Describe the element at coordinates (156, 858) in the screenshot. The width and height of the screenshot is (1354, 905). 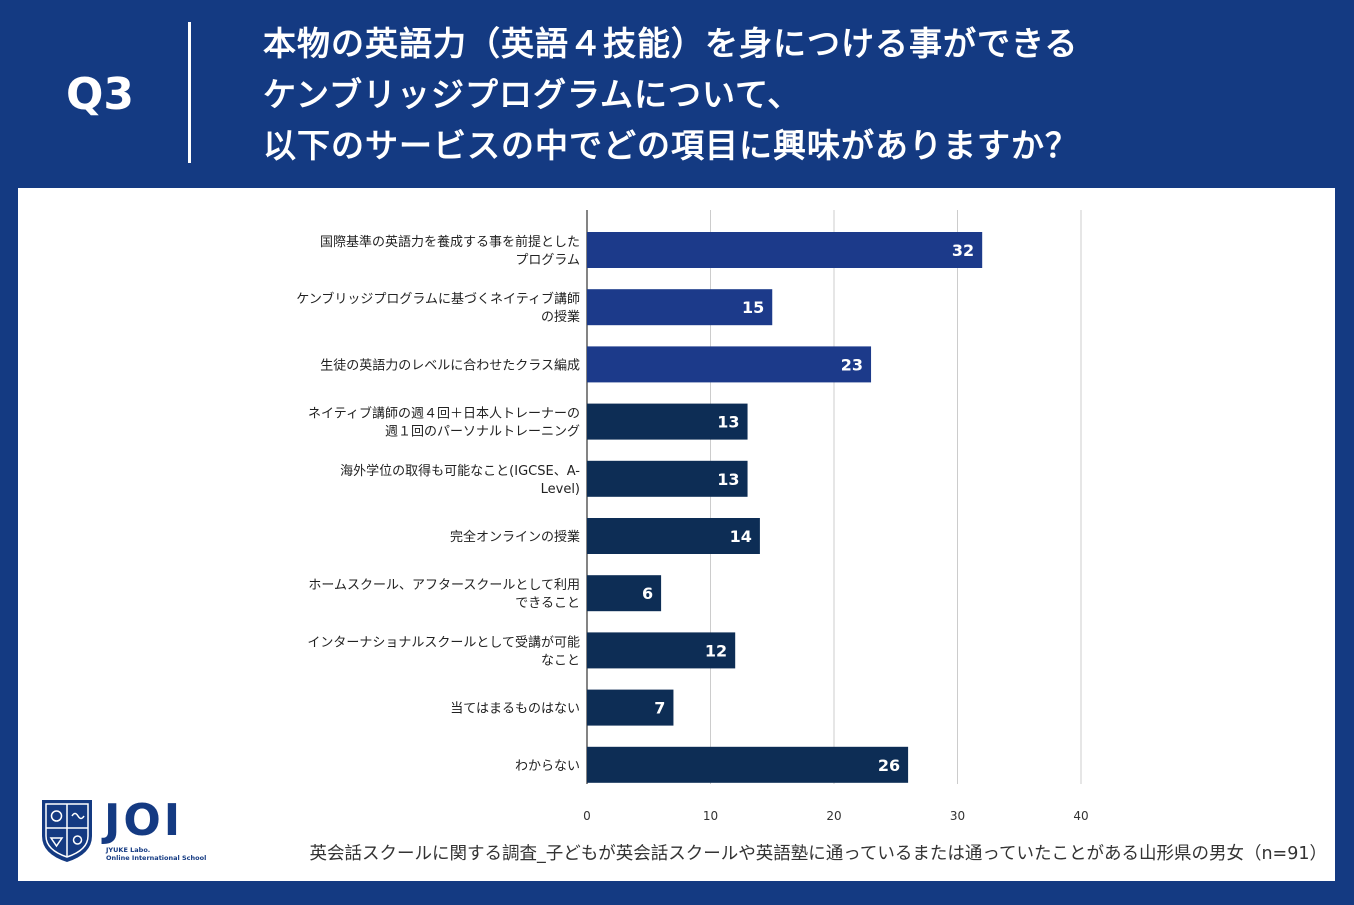
I see `logo-subtitle-2: Online International School` at that location.